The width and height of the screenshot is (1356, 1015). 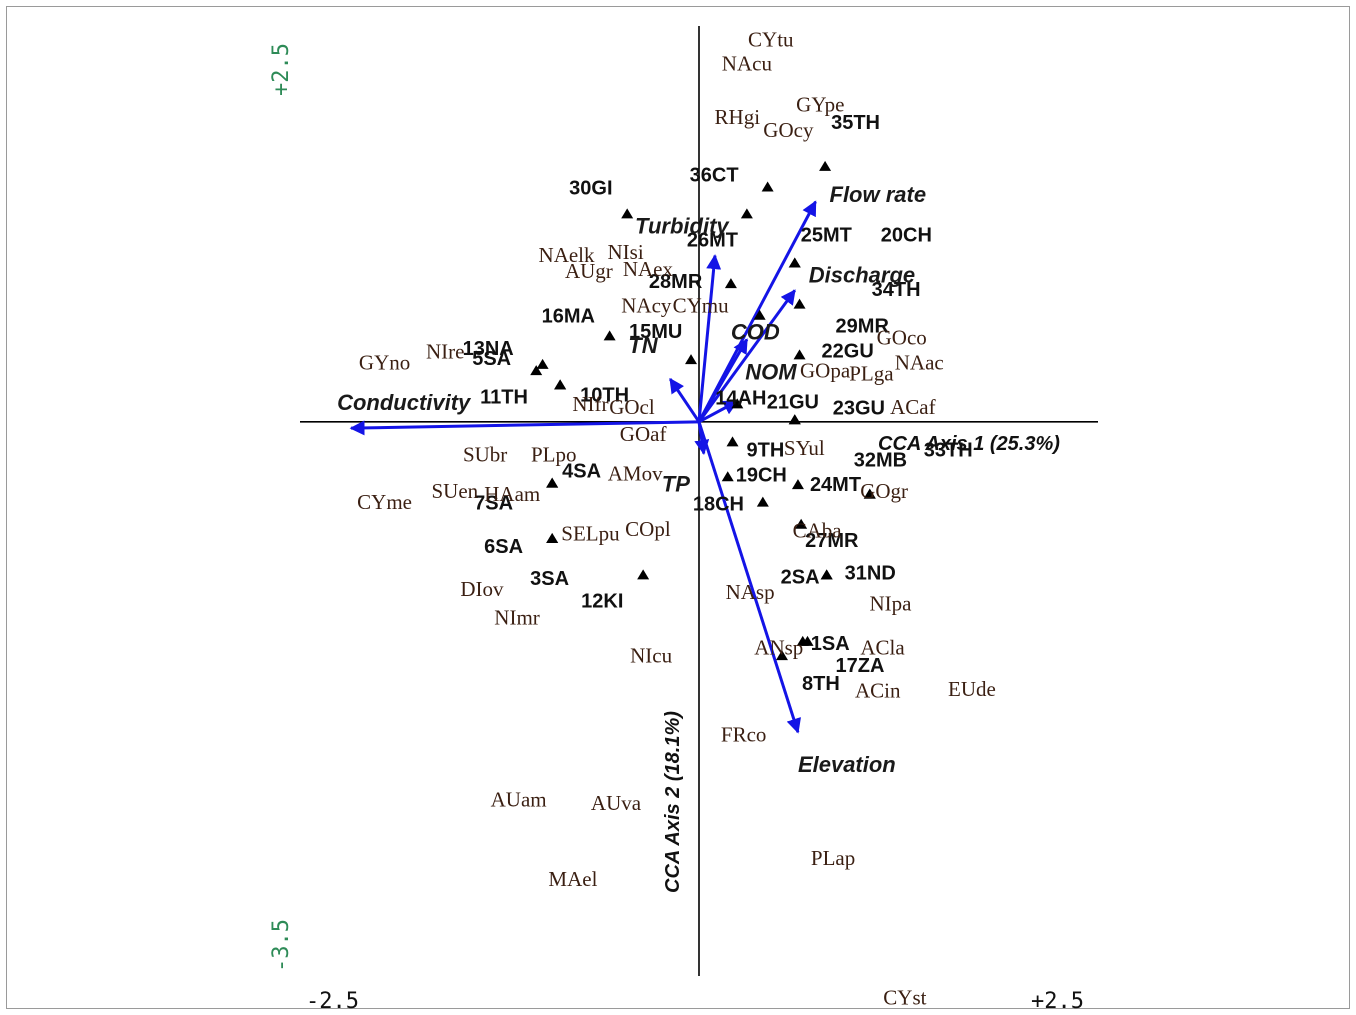 What do you see at coordinates (632, 407) in the screenshot?
I see `species-label-gocl: GOcl` at bounding box center [632, 407].